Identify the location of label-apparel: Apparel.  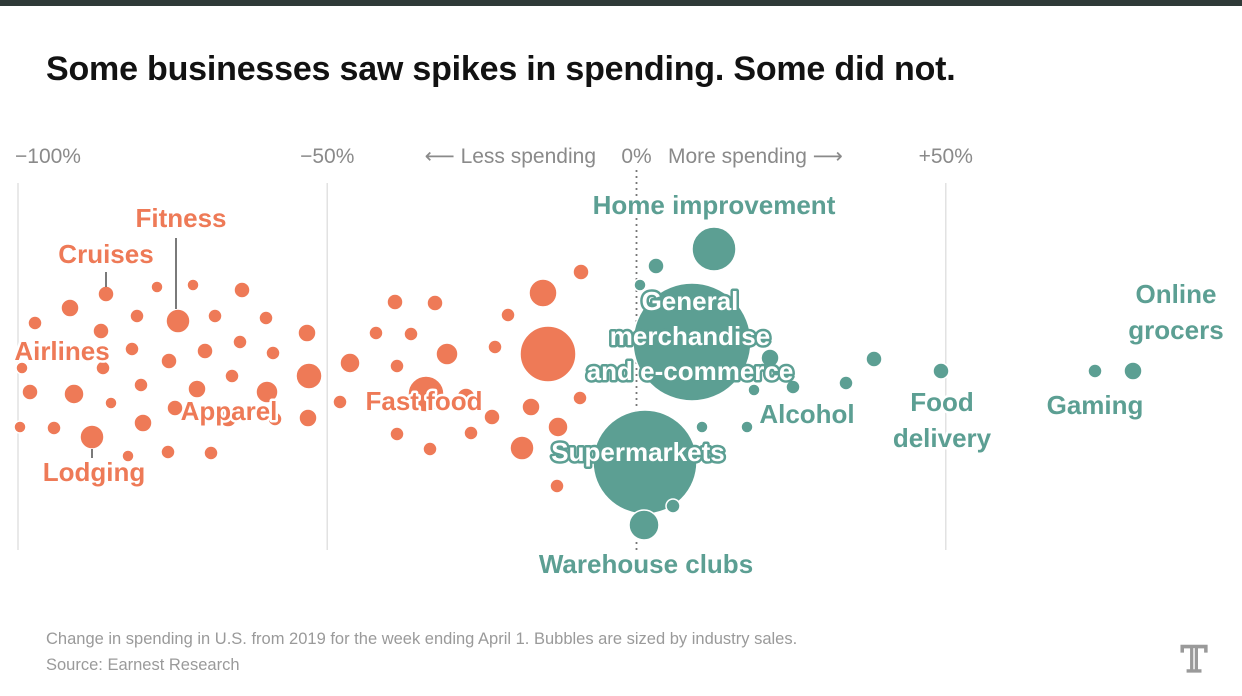
(229, 411).